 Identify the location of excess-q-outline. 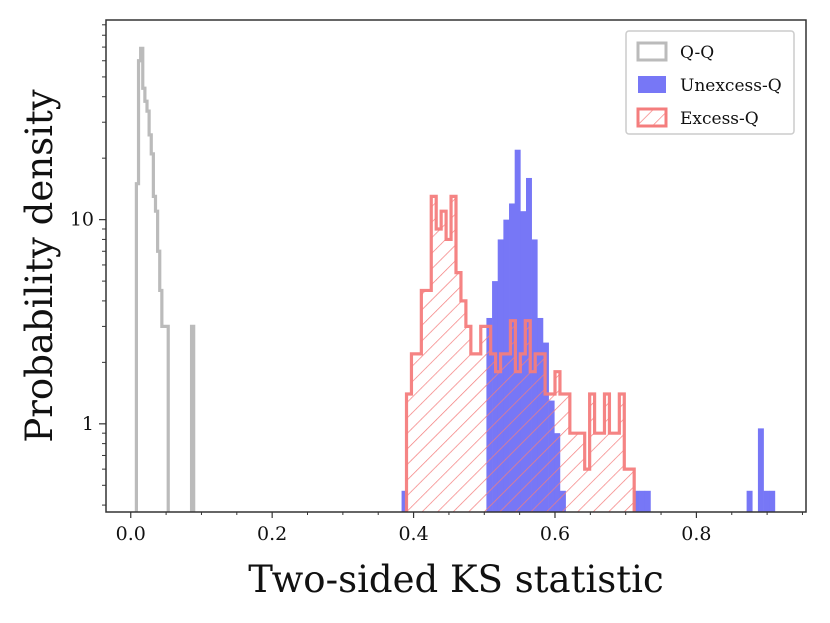
(520, 353).